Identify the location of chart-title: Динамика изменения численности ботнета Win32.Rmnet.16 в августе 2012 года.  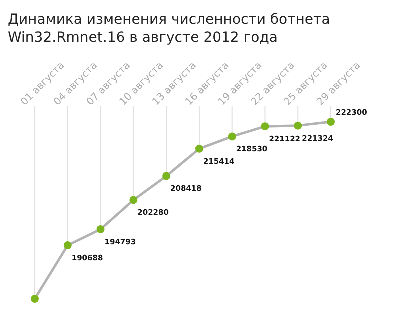
(169, 29).